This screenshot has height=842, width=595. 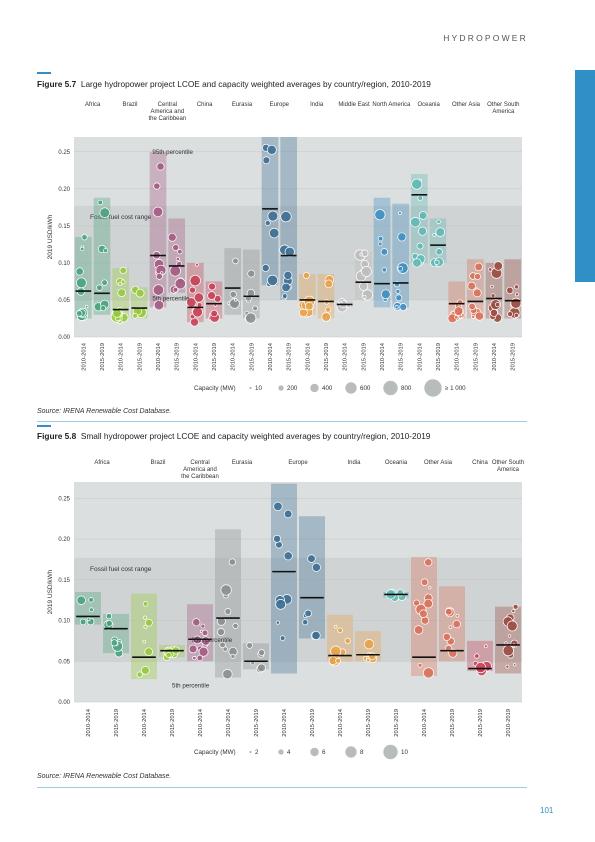 What do you see at coordinates (404, 752) in the screenshot?
I see `size-legend-value: 10` at bounding box center [404, 752].